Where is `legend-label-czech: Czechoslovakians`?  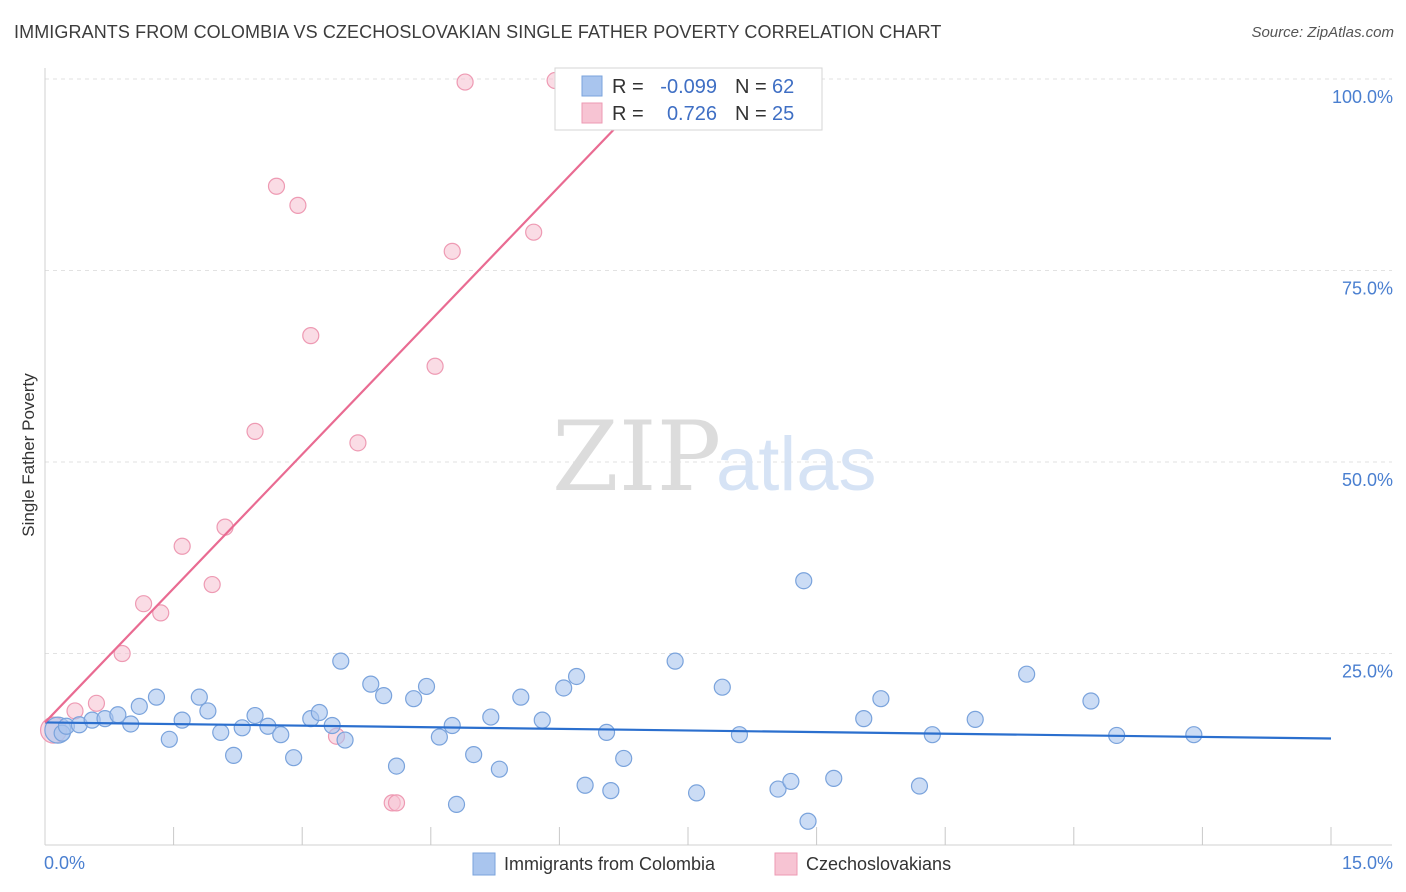
legend-label-czech: Czechoslovakians is located at coordinates (878, 864).